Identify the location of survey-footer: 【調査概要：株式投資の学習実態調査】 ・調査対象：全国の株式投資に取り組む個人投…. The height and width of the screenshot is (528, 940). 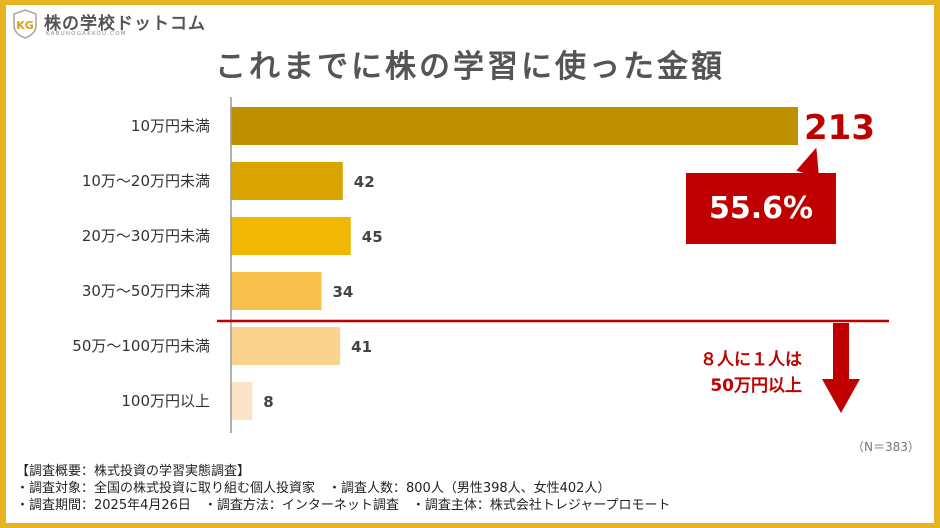
(343, 488).